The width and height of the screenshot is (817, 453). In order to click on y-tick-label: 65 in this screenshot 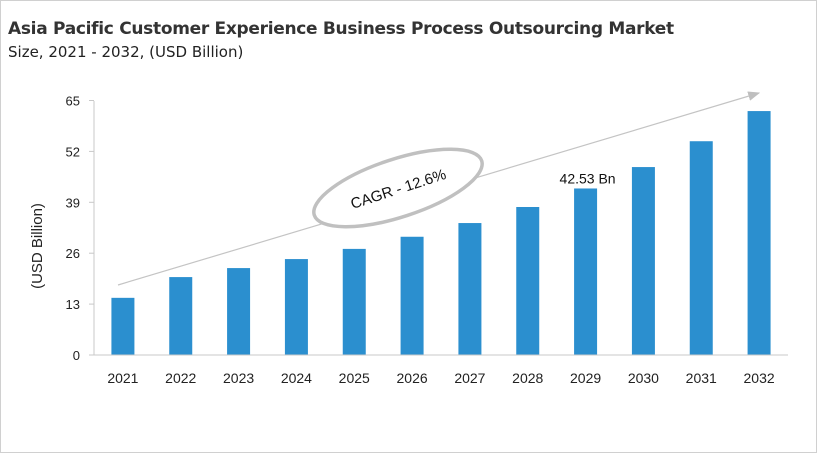, I will do `click(73, 101)`.